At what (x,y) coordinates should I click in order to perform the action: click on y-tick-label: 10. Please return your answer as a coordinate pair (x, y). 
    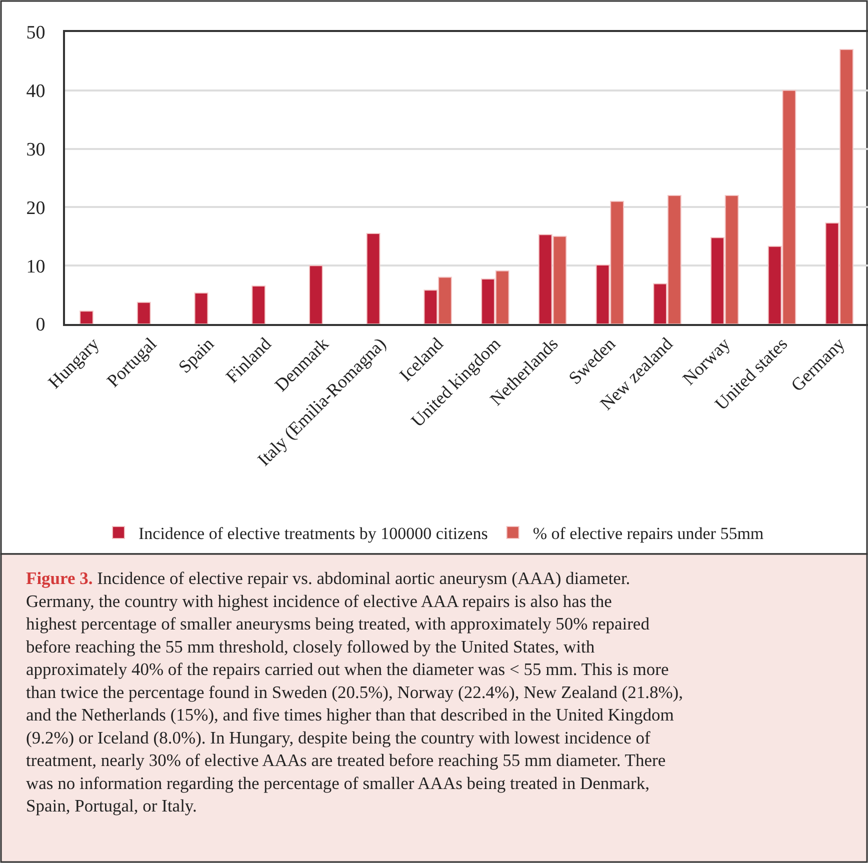
    Looking at the image, I should click on (36, 267).